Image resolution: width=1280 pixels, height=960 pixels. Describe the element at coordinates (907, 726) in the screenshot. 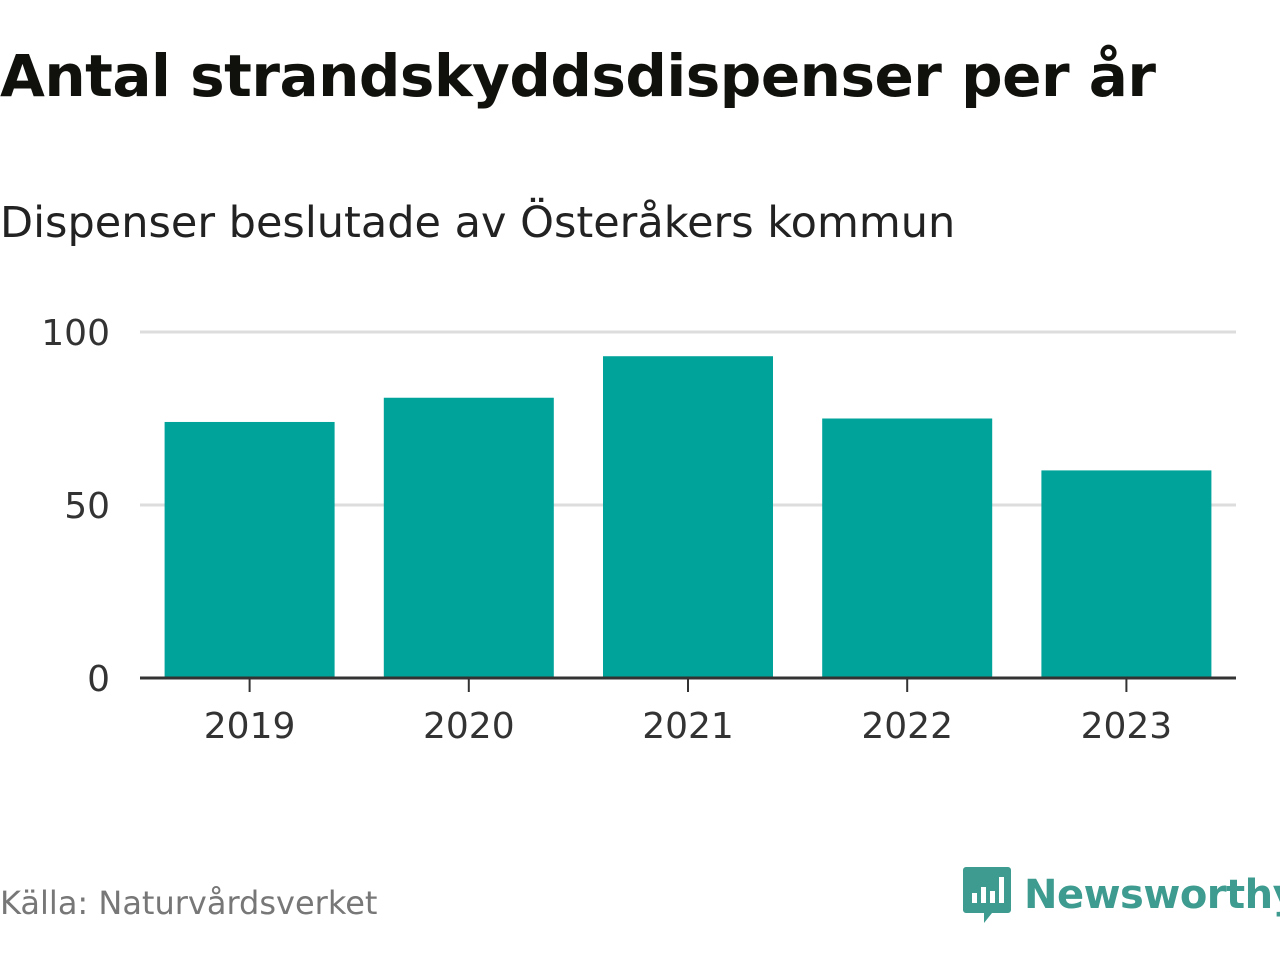

I see `x-tick-label-2022: 2022` at that location.